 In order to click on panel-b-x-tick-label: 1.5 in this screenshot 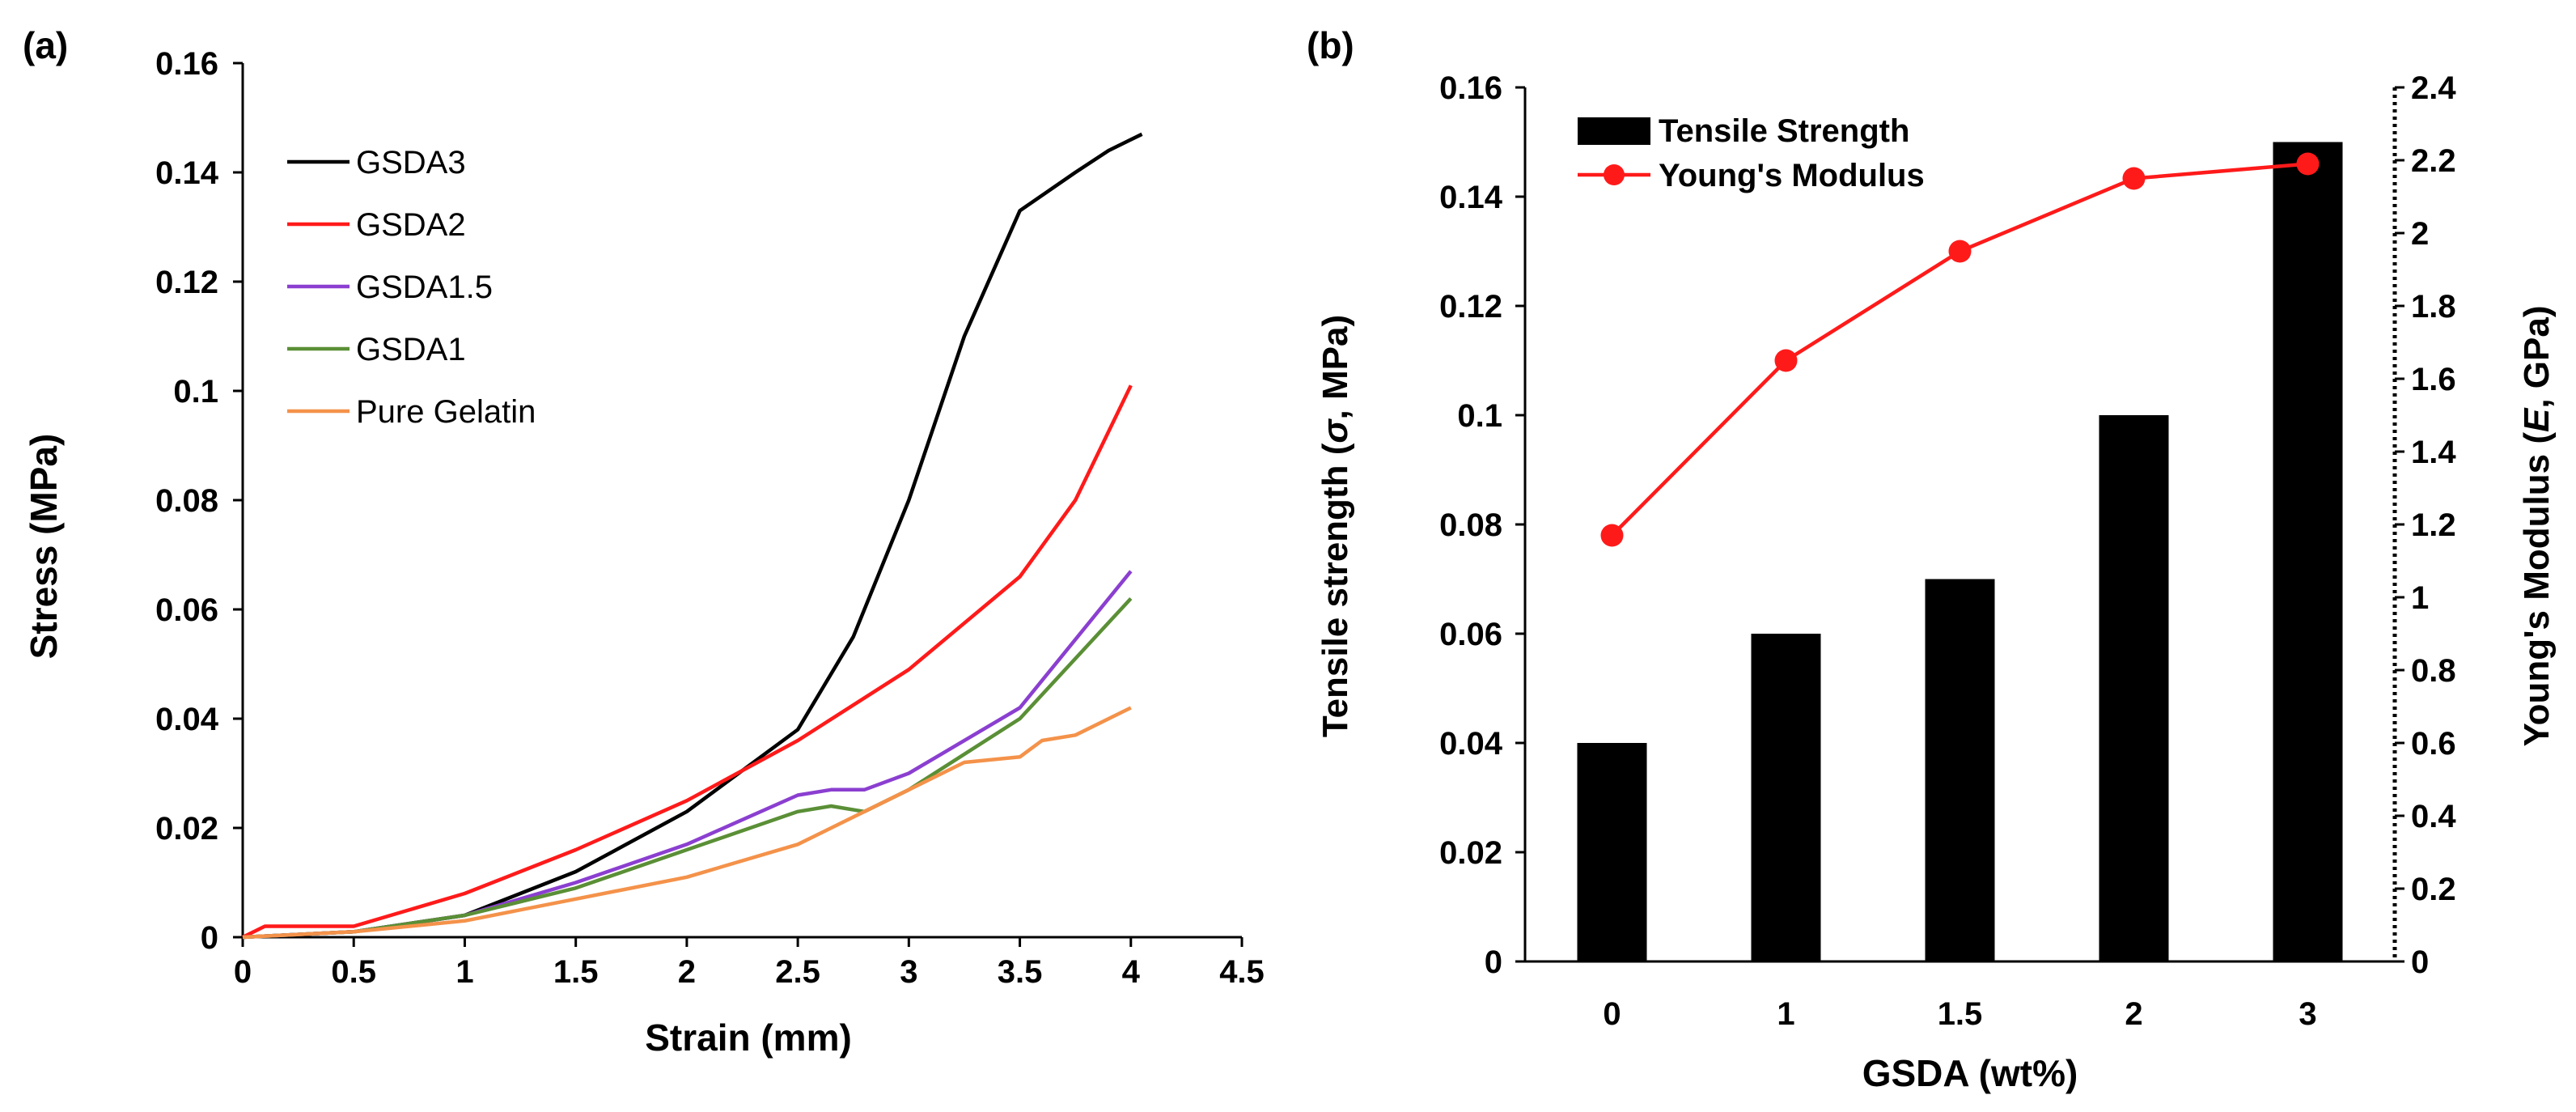, I will do `click(1960, 1014)`.